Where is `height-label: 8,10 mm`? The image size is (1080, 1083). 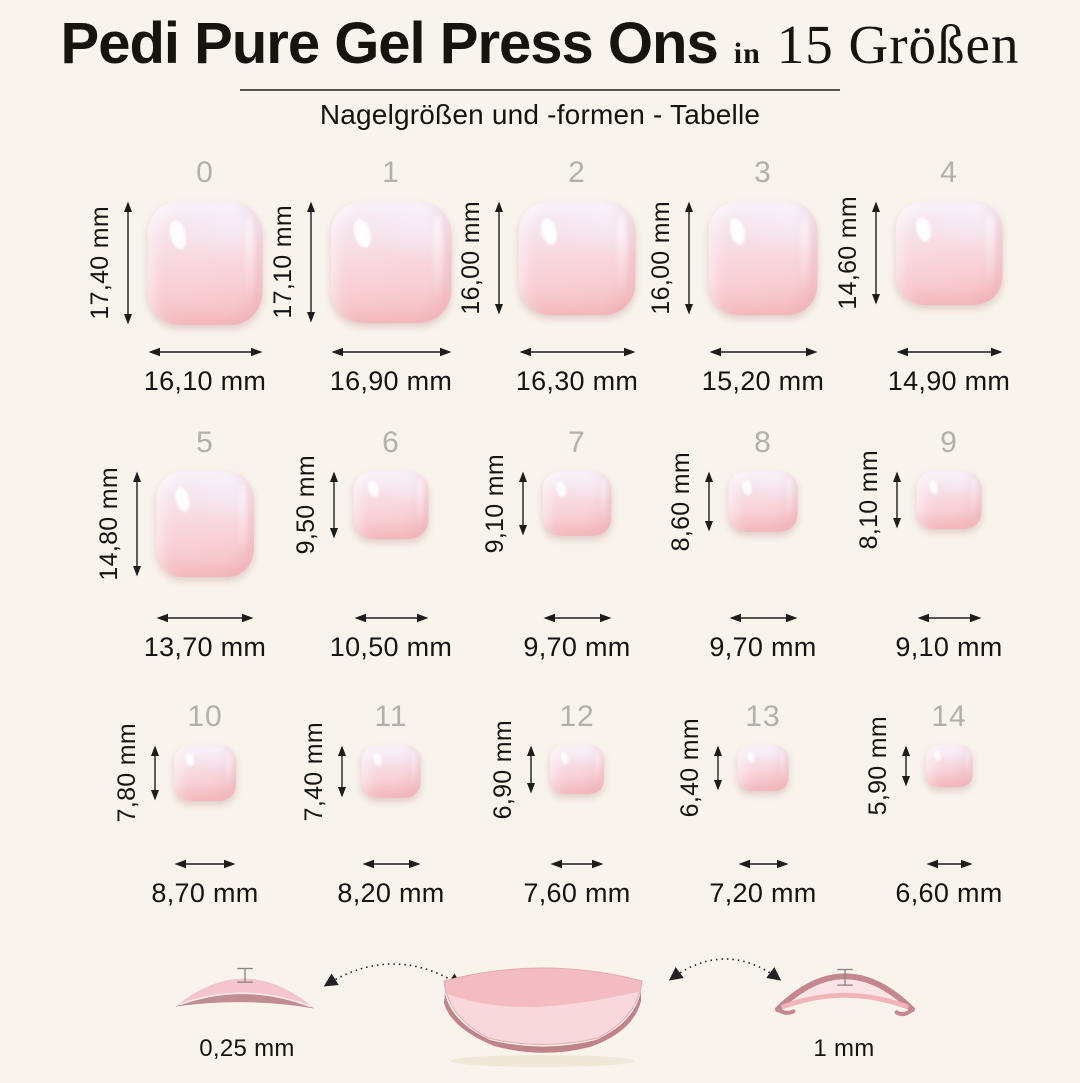 height-label: 8,10 mm is located at coordinates (869, 500).